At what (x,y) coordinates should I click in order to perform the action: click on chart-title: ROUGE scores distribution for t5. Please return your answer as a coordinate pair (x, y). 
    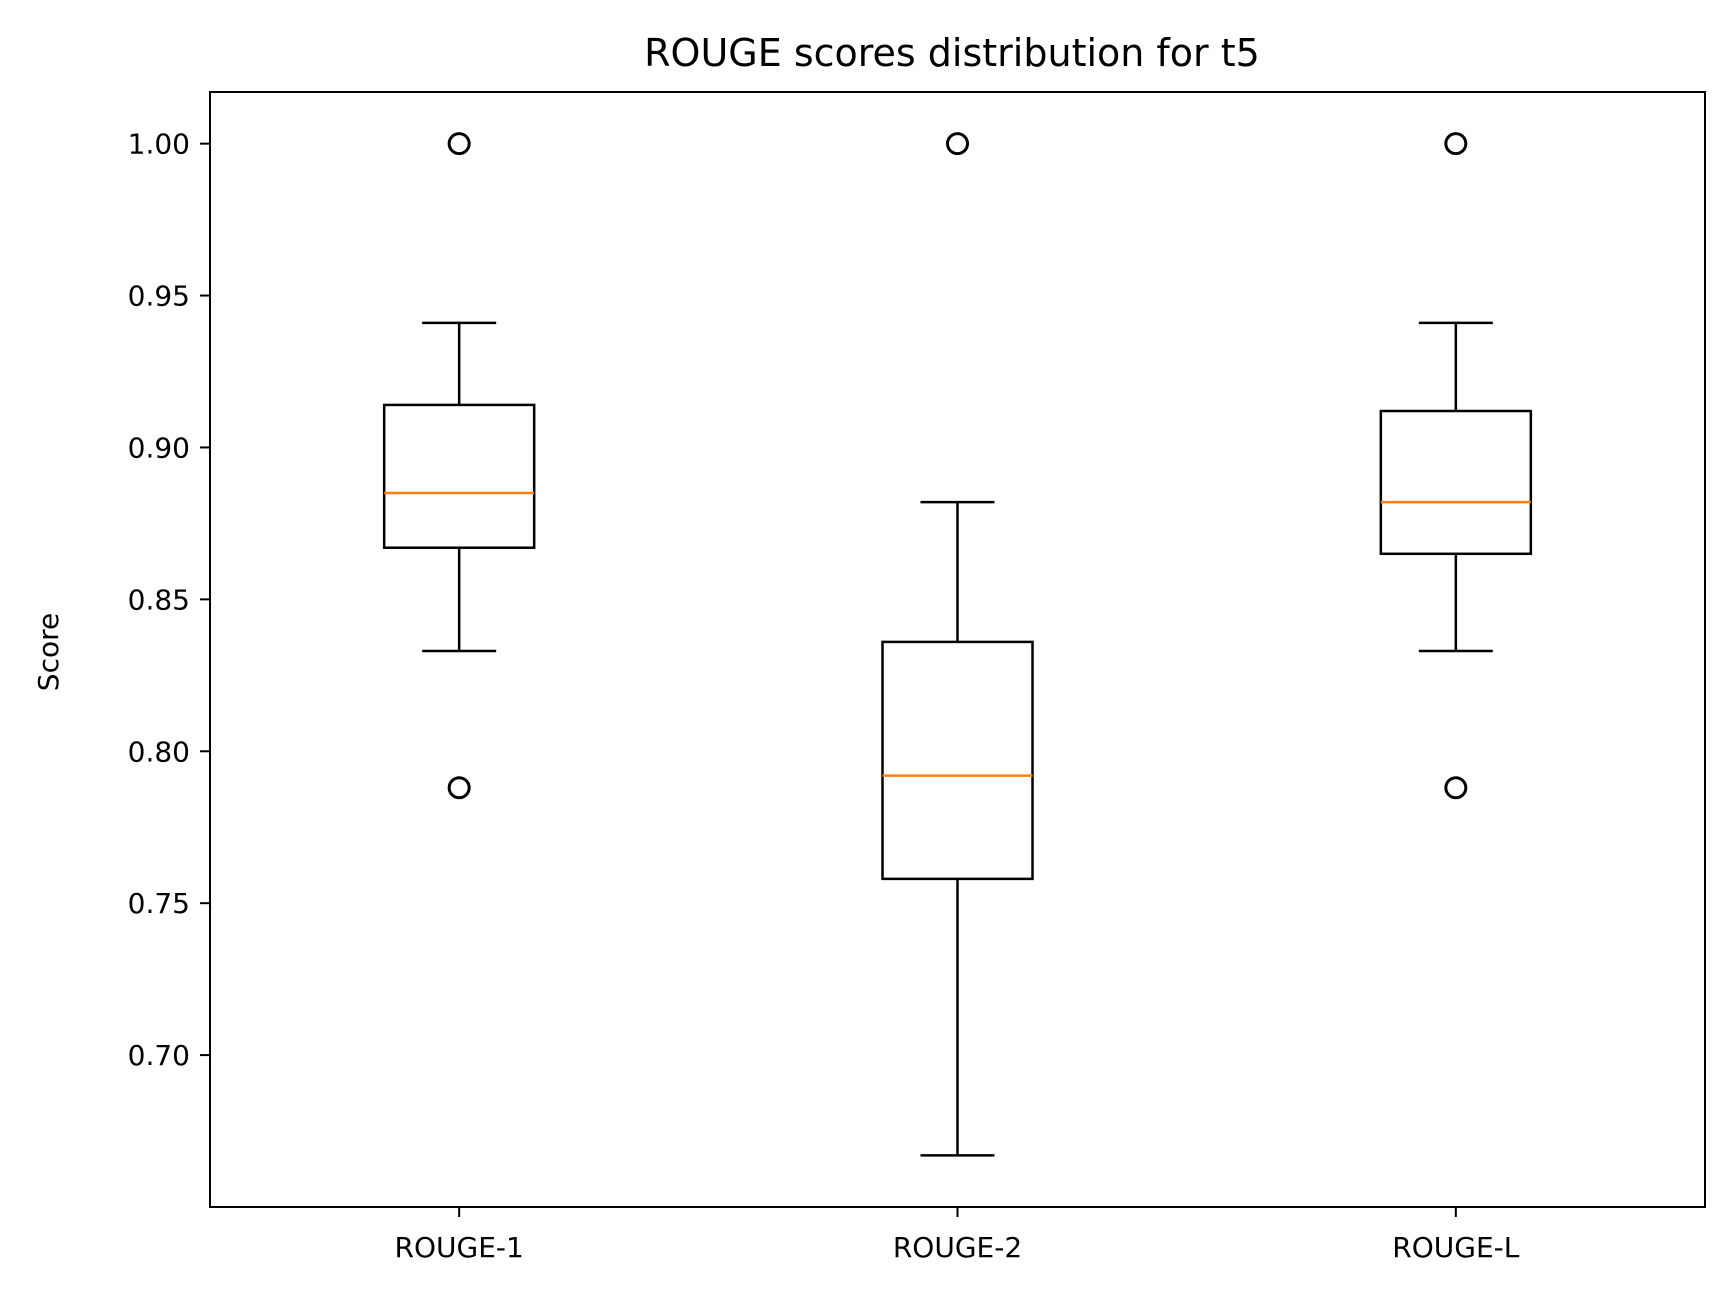
    Looking at the image, I should click on (952, 53).